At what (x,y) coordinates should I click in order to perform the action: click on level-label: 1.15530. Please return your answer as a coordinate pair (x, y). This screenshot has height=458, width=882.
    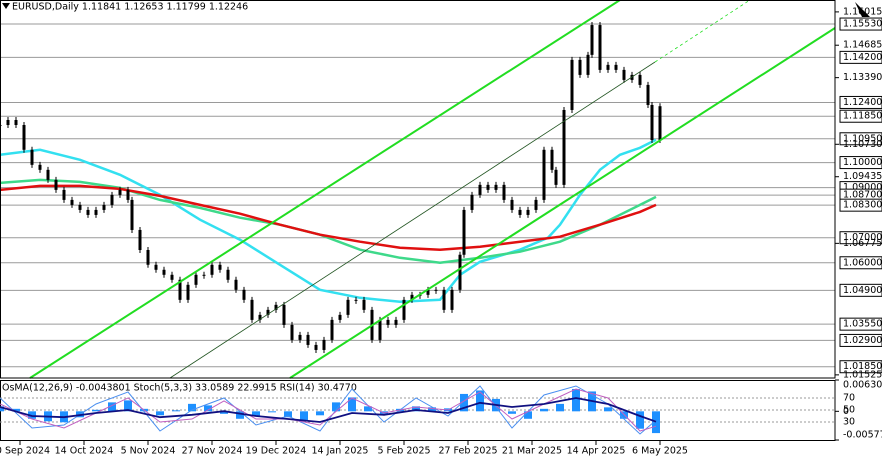
    Looking at the image, I should click on (862, 24).